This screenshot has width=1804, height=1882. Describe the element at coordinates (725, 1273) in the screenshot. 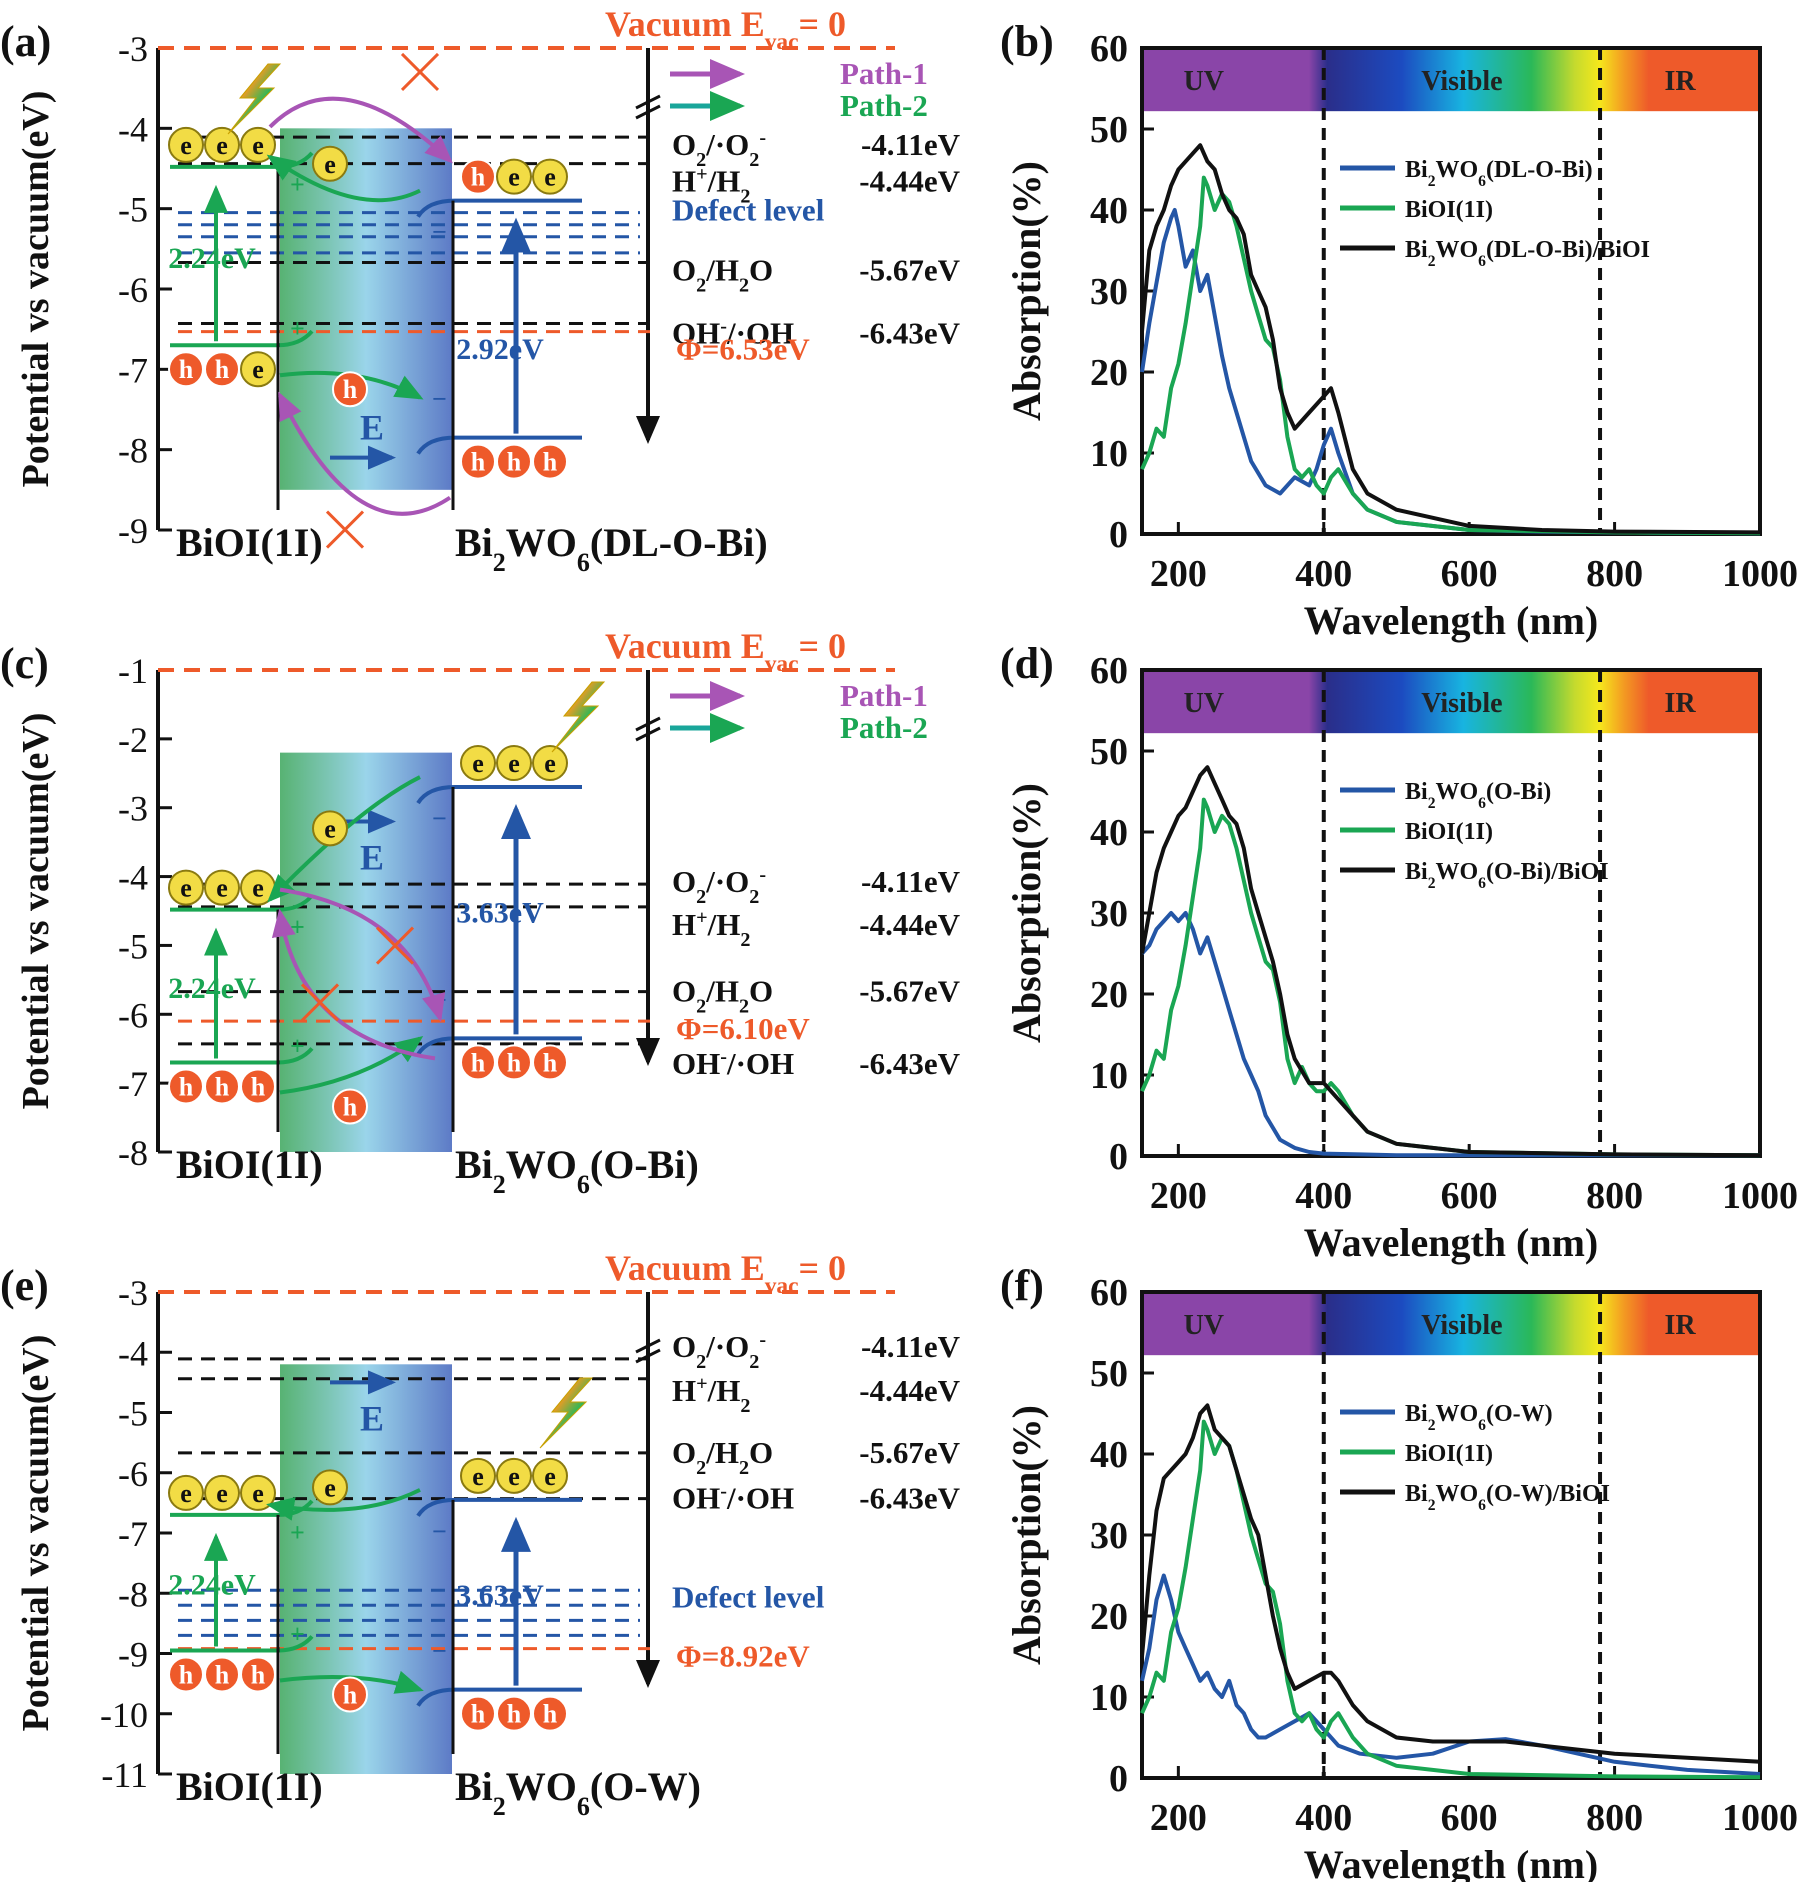

I see `vacuum-label: Vacuum Evac= 0` at that location.